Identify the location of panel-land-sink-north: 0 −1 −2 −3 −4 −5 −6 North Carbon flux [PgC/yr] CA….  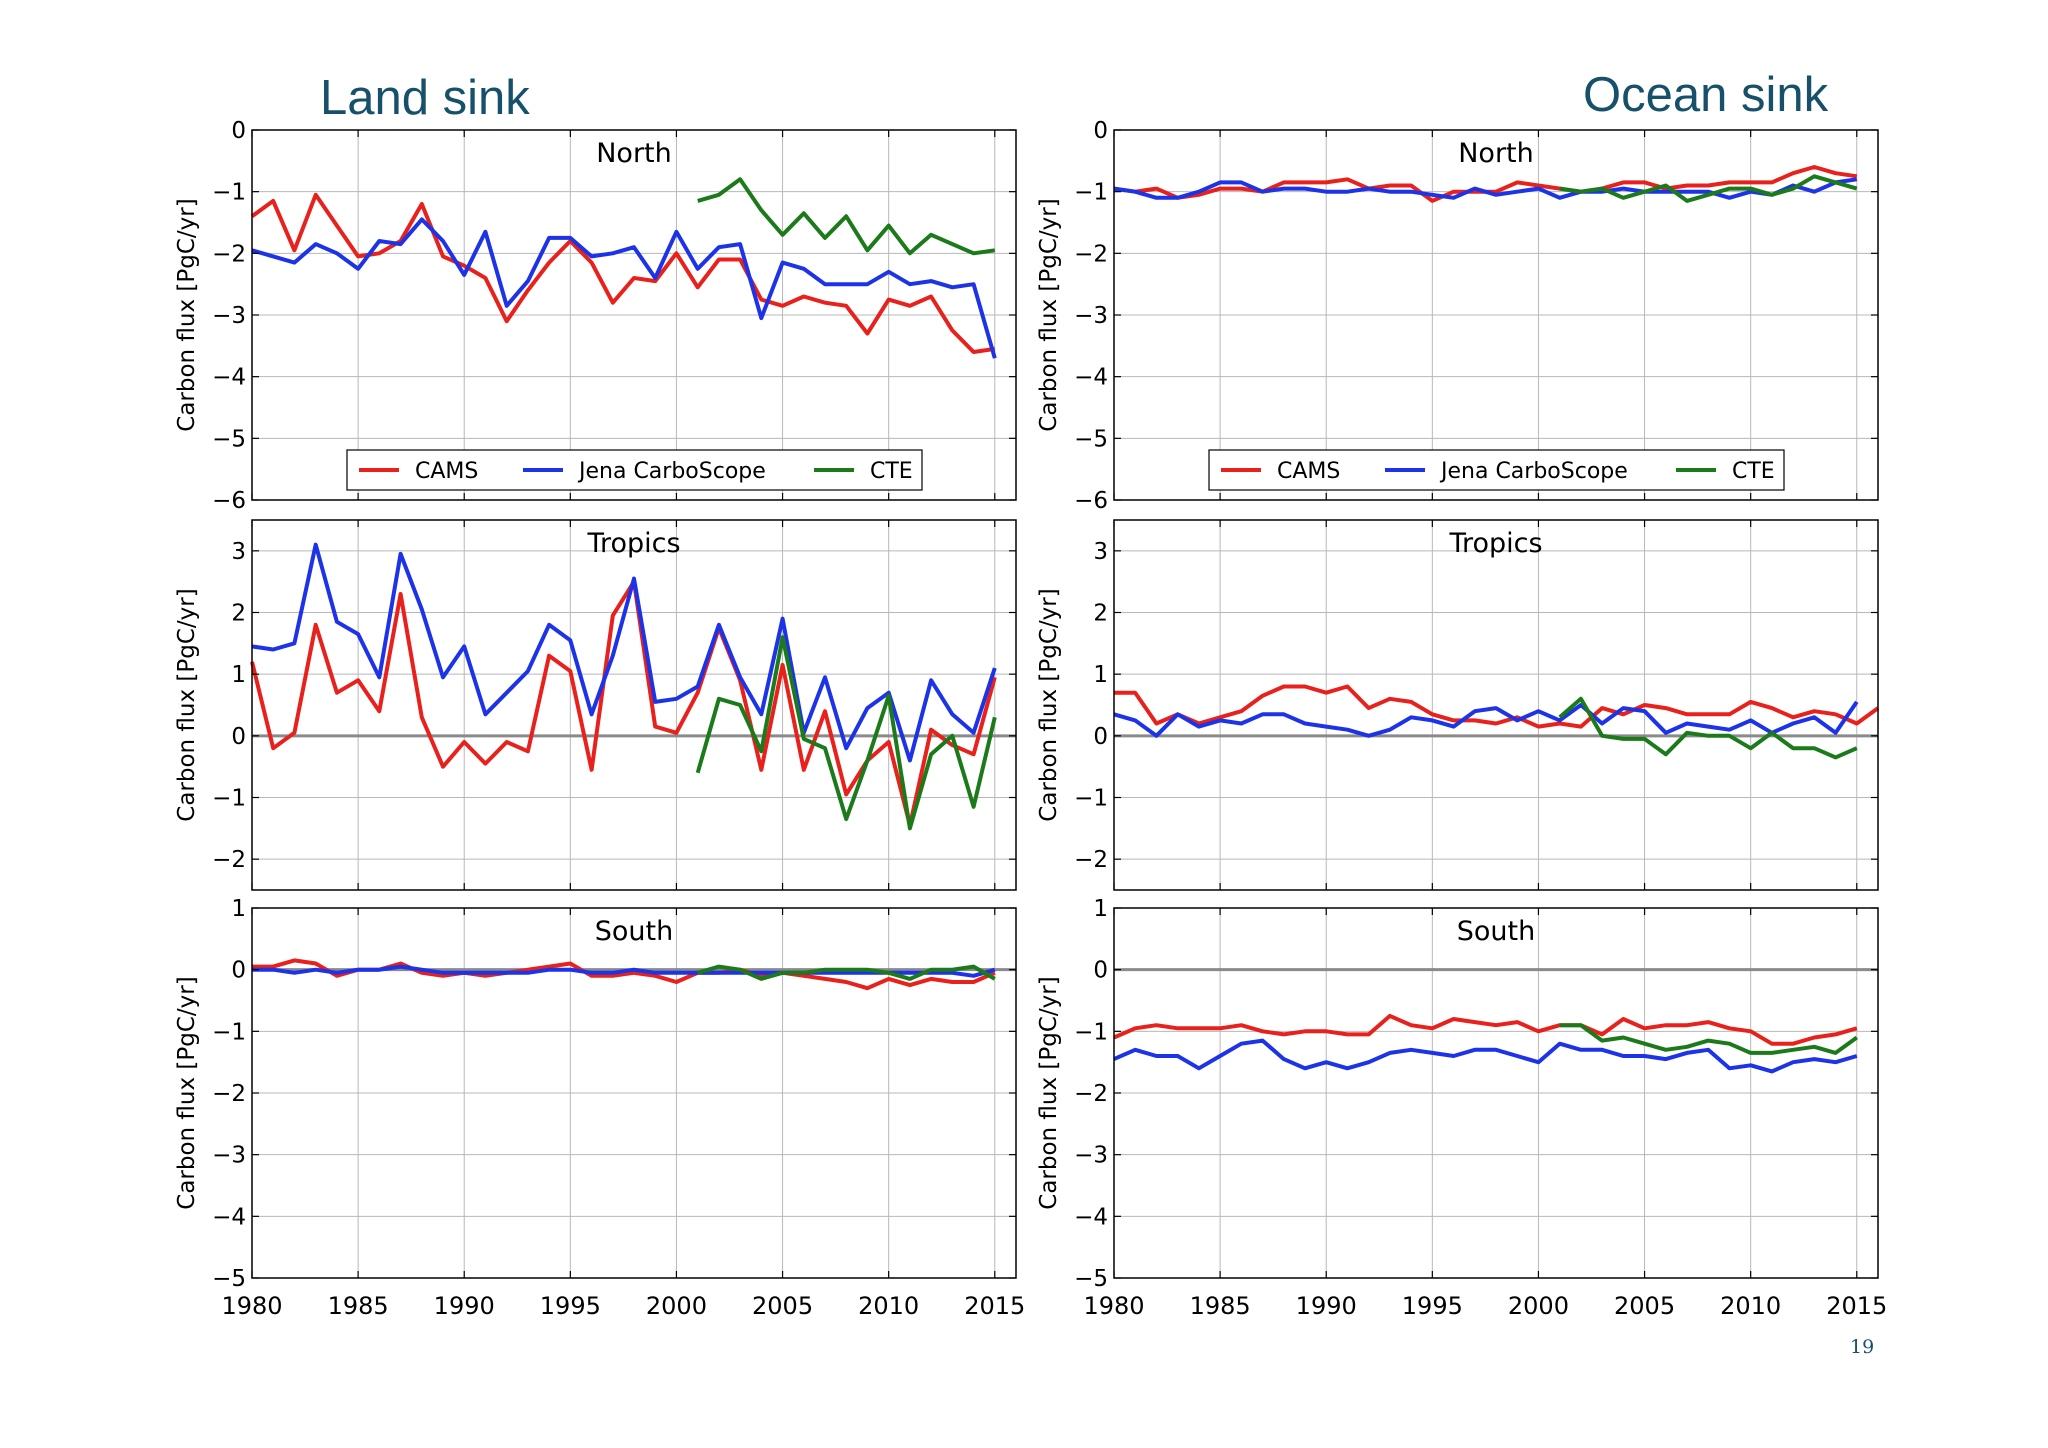
(595, 316).